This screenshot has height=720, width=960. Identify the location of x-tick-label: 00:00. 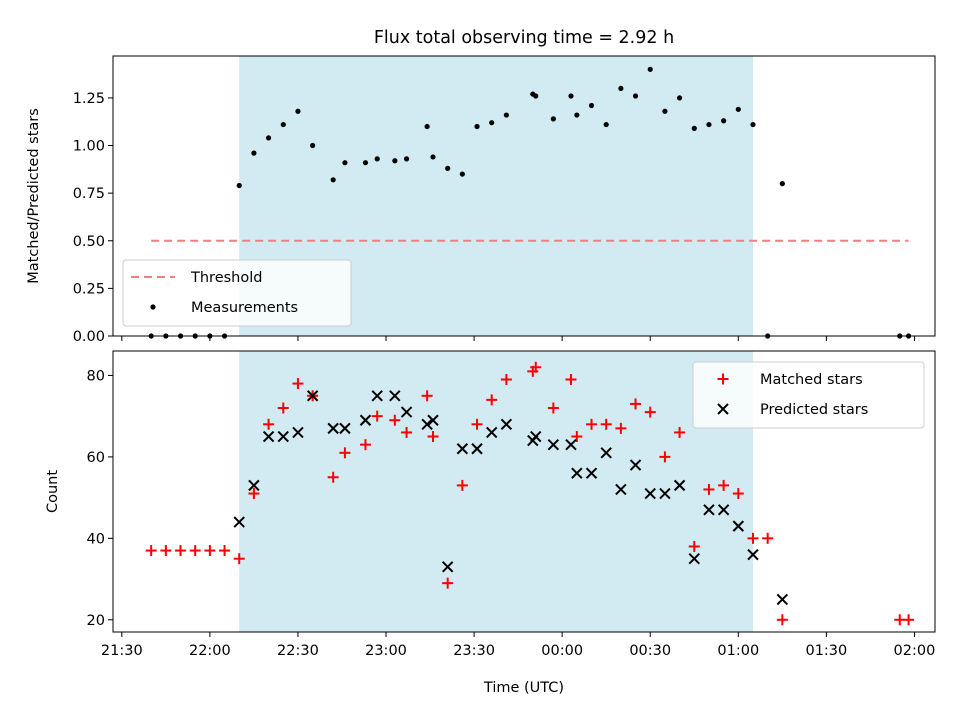
(562, 651).